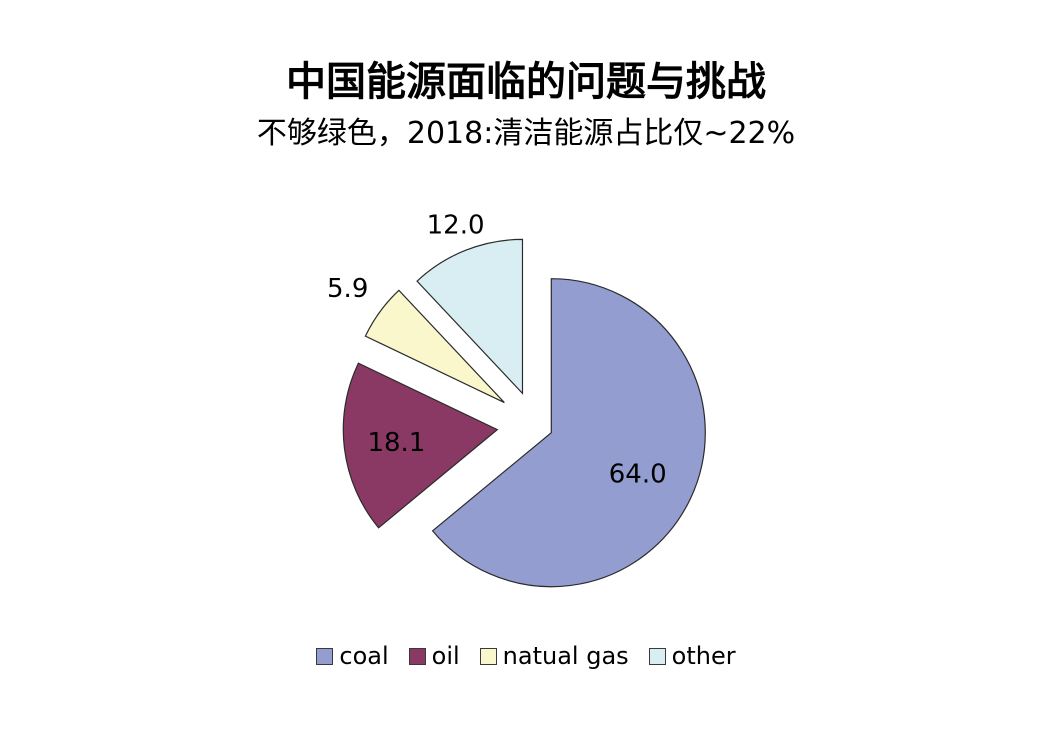 The image size is (1052, 744). I want to click on legend-item-natual-gas: natual gas, so click(554, 656).